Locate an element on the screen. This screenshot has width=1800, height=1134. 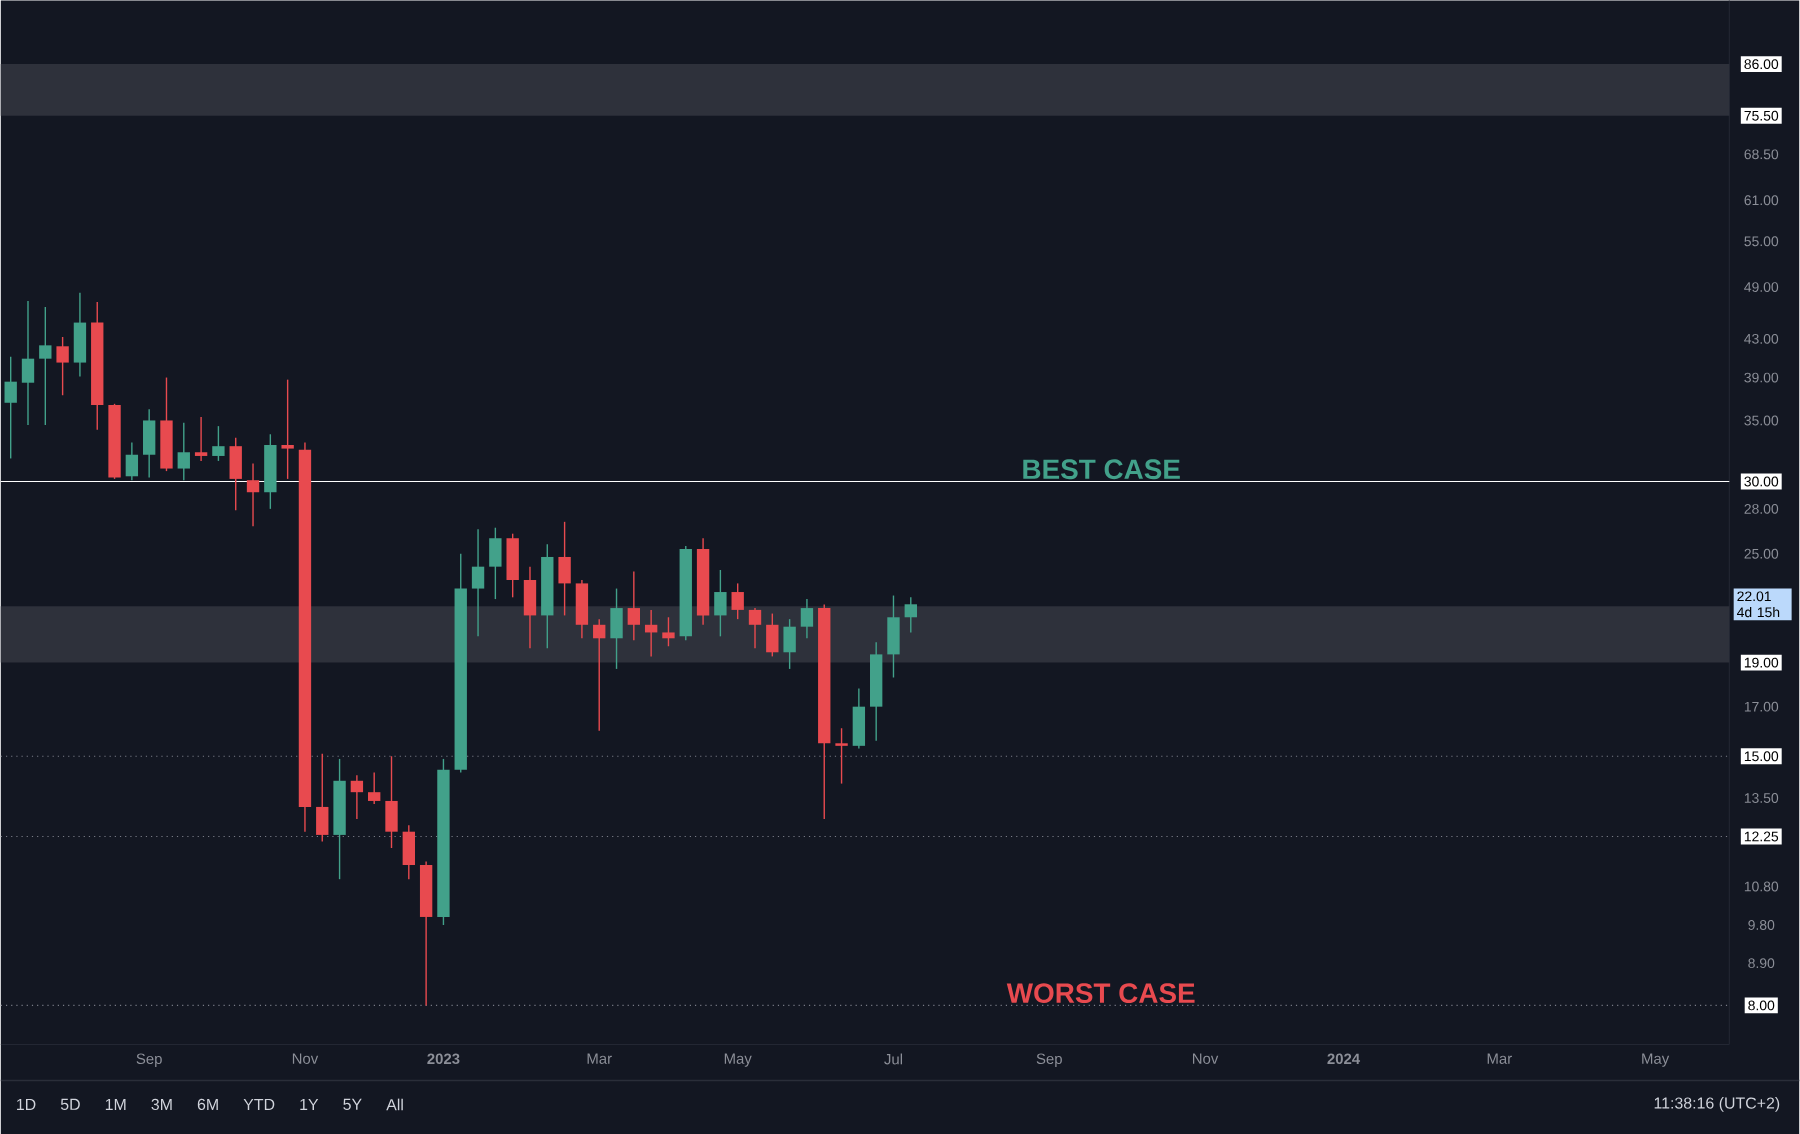
text: 6M is located at coordinates (207, 1104).